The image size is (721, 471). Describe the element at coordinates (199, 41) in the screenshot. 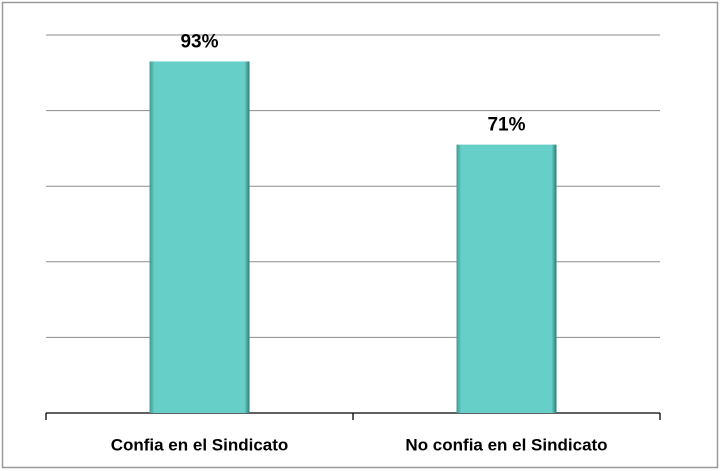

I see `data-label: 93%` at that location.